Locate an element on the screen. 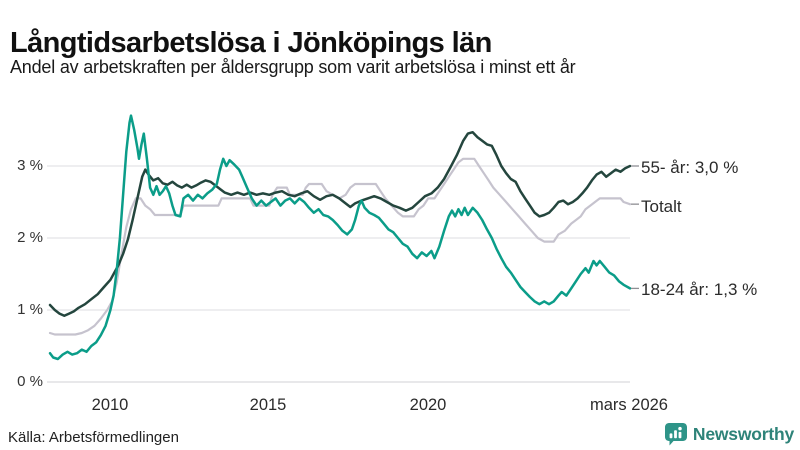  series-label-totalt: Totalt is located at coordinates (661, 206).